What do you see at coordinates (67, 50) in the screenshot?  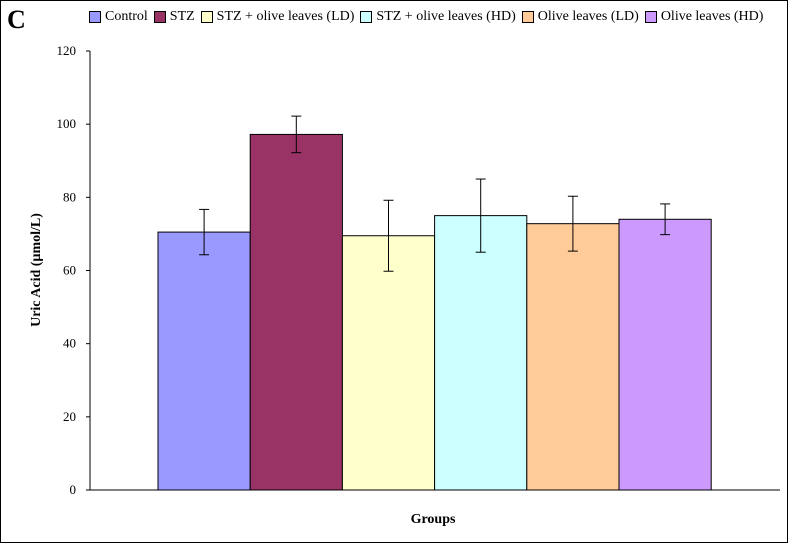 I see `y-tick-label: 120` at bounding box center [67, 50].